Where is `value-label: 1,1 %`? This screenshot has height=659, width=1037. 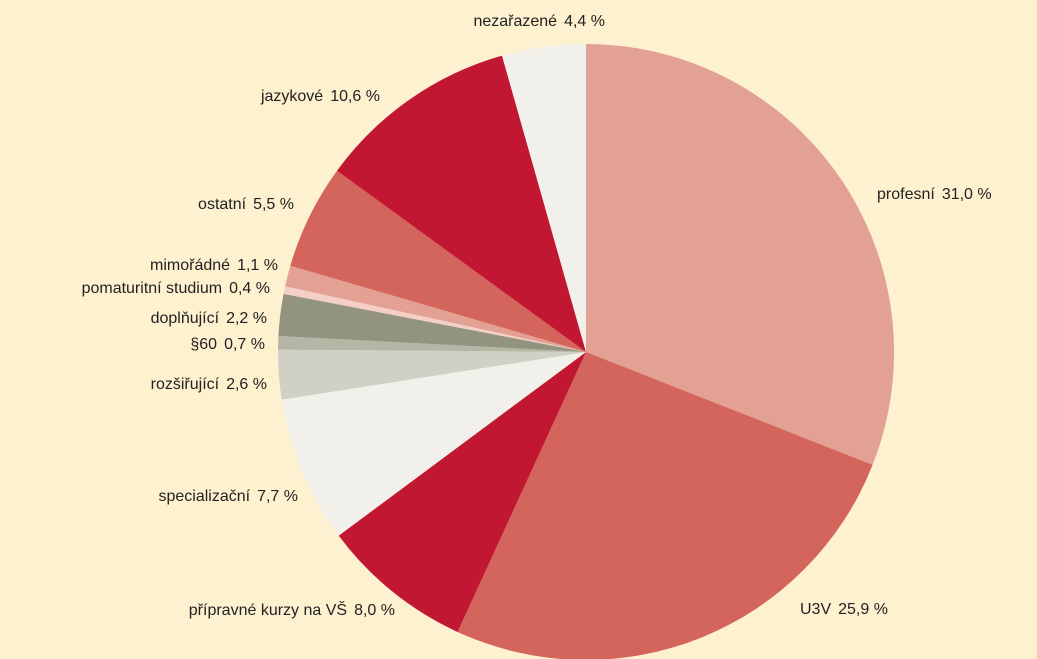
value-label: 1,1 % is located at coordinates (257, 265).